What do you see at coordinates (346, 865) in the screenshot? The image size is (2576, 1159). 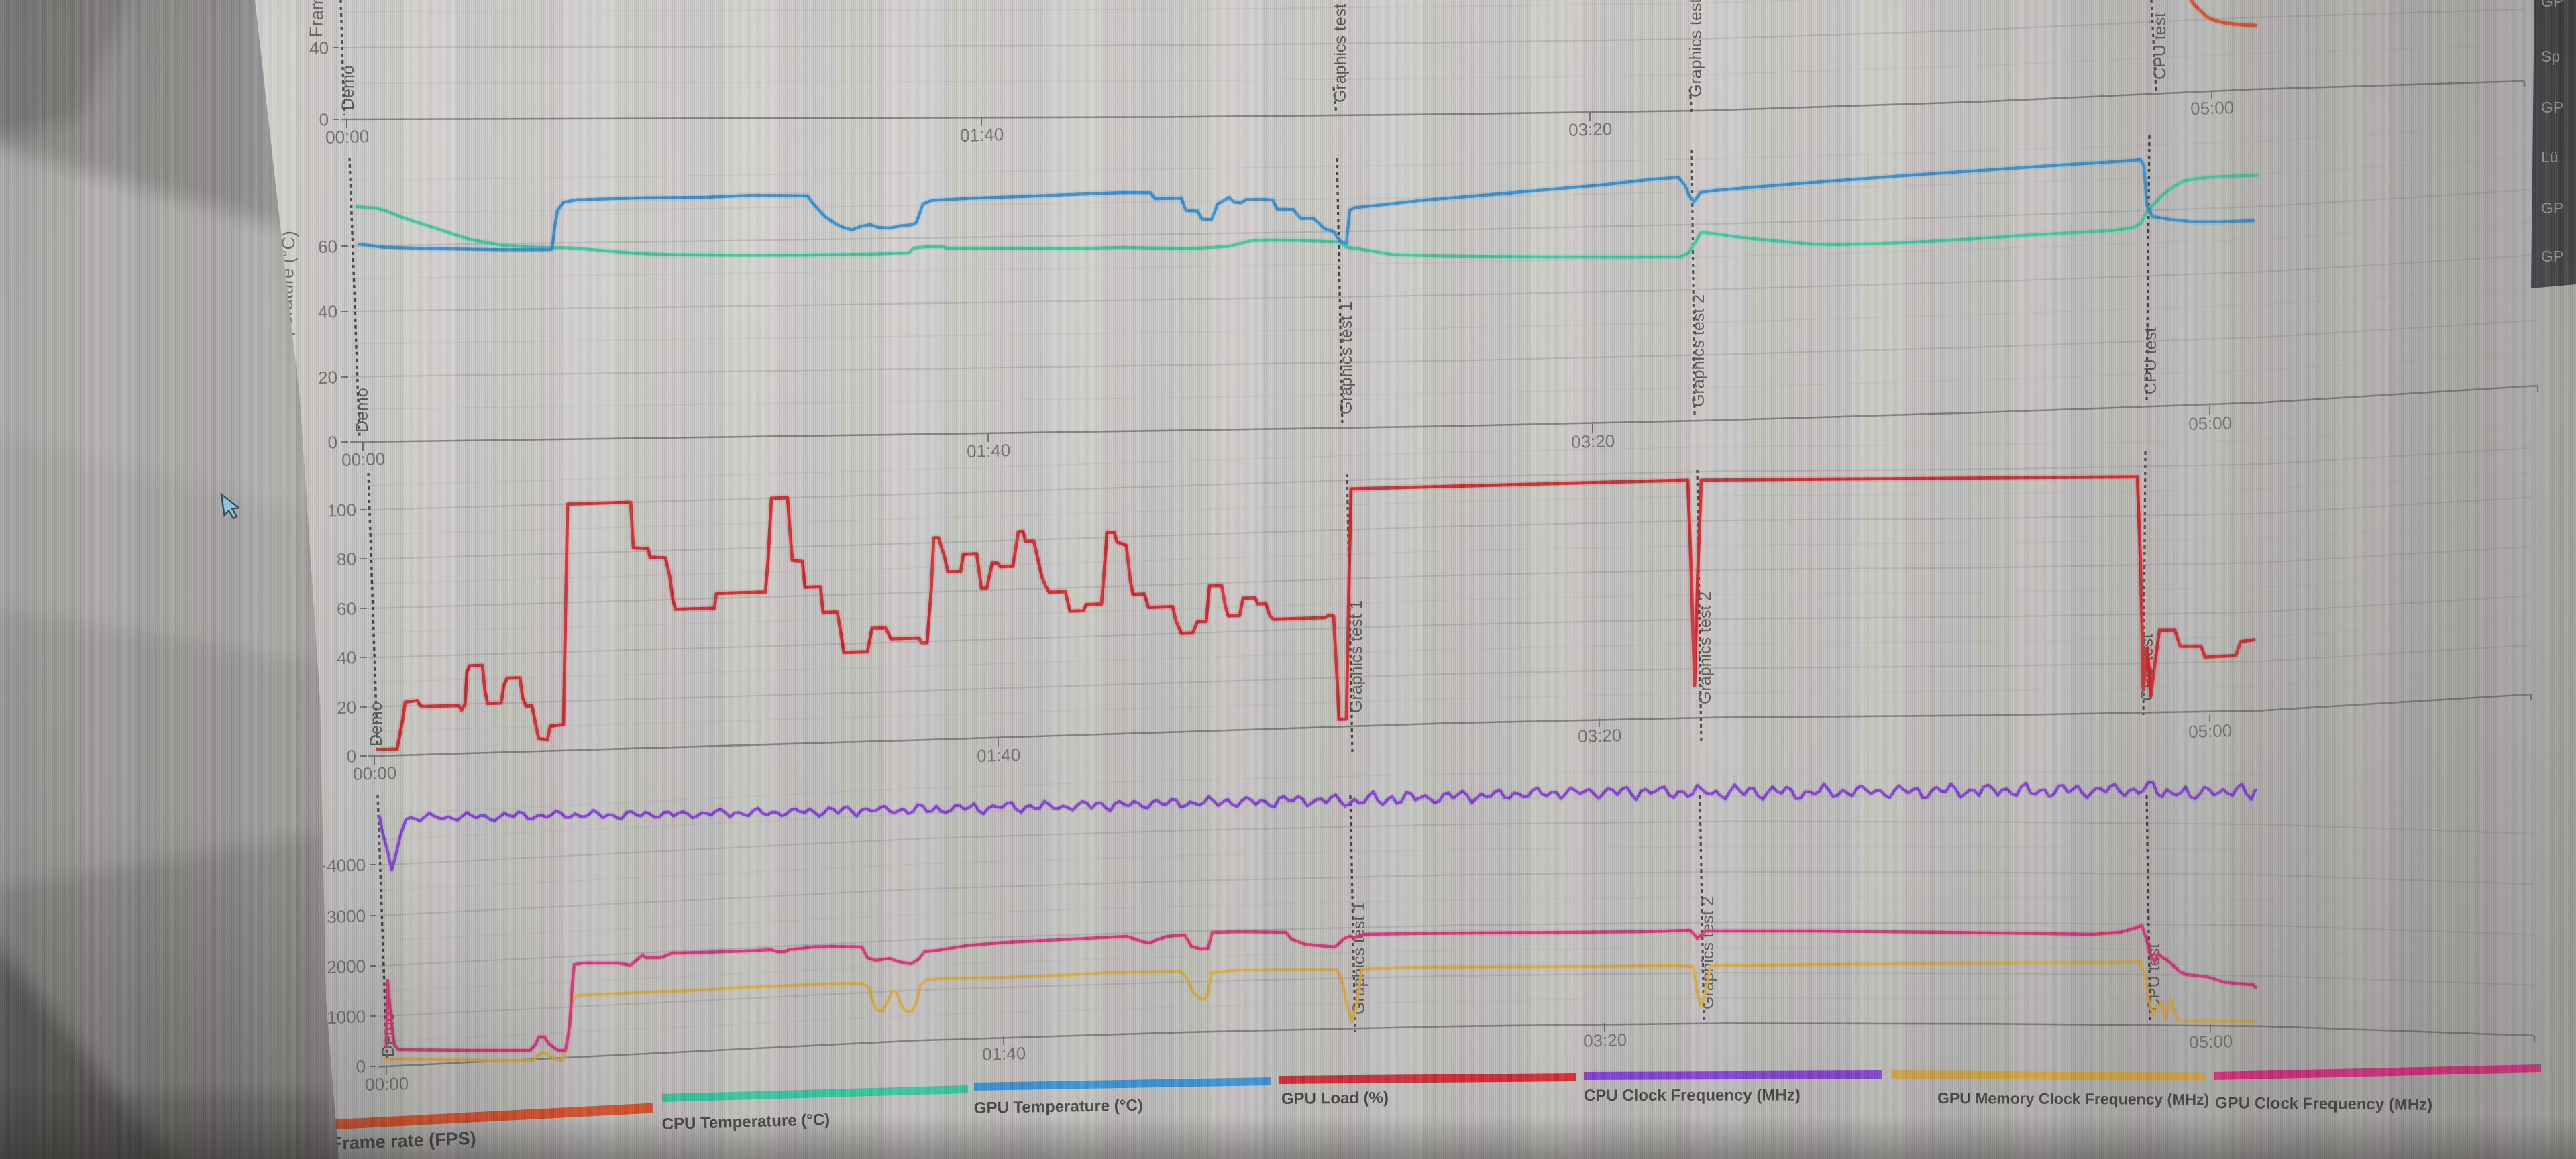 I see `svg-text: 4000` at bounding box center [346, 865].